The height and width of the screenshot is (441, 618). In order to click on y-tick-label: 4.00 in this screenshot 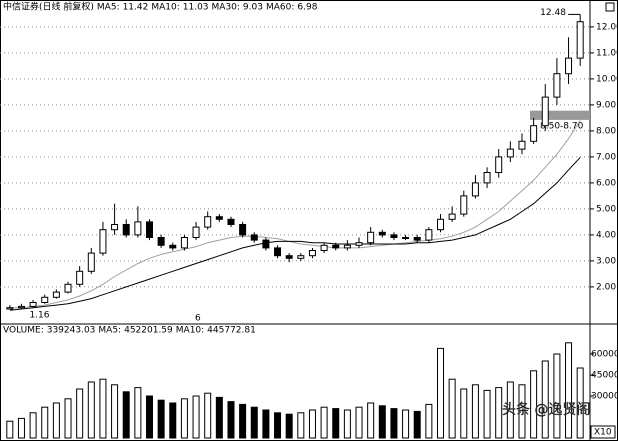, I will do `click(606, 235)`.